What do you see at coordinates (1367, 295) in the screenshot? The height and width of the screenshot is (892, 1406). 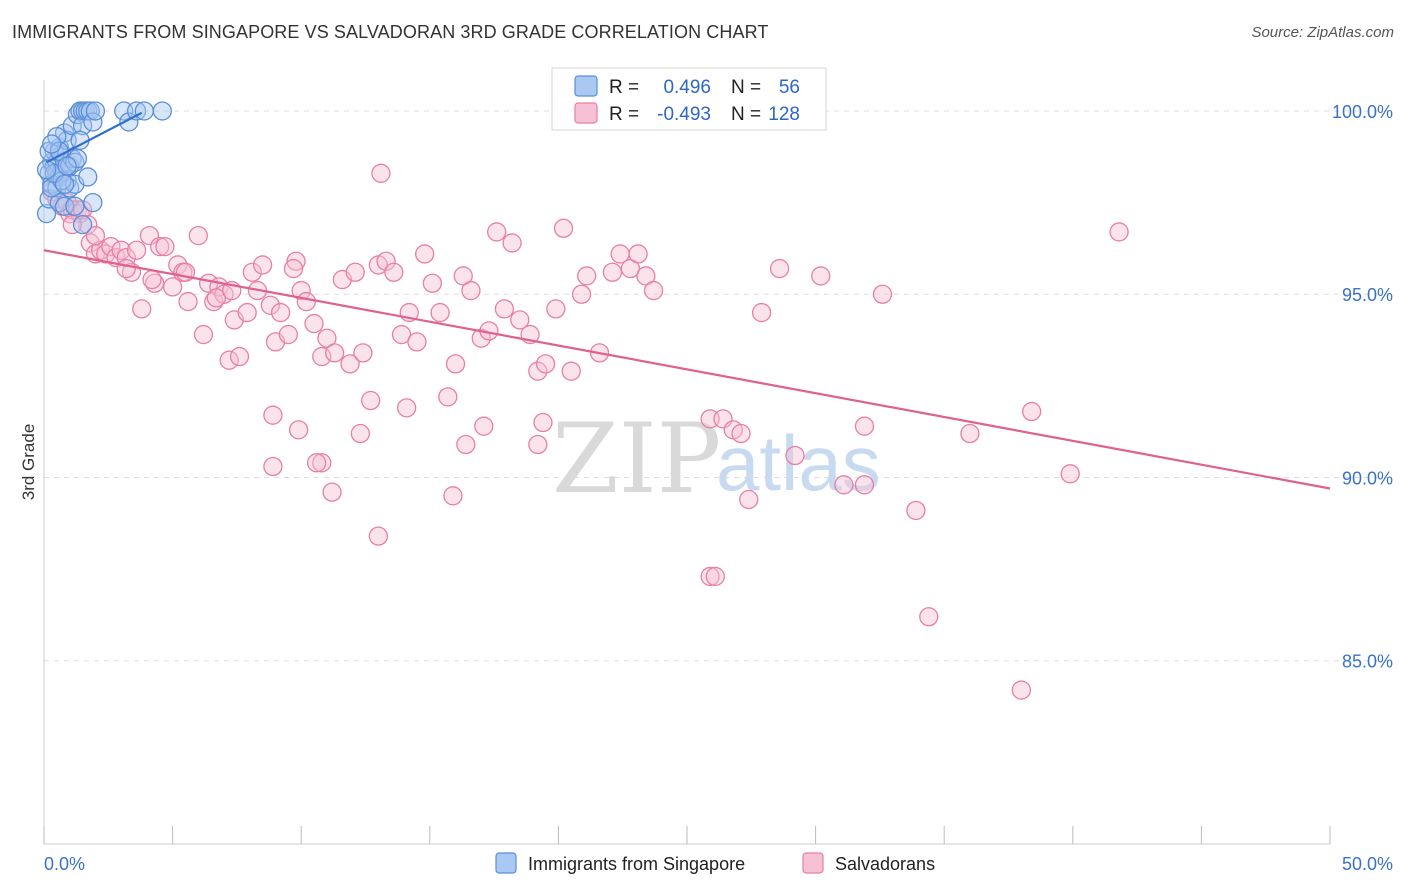 I see `y-tick-label: 95.0%` at bounding box center [1367, 295].